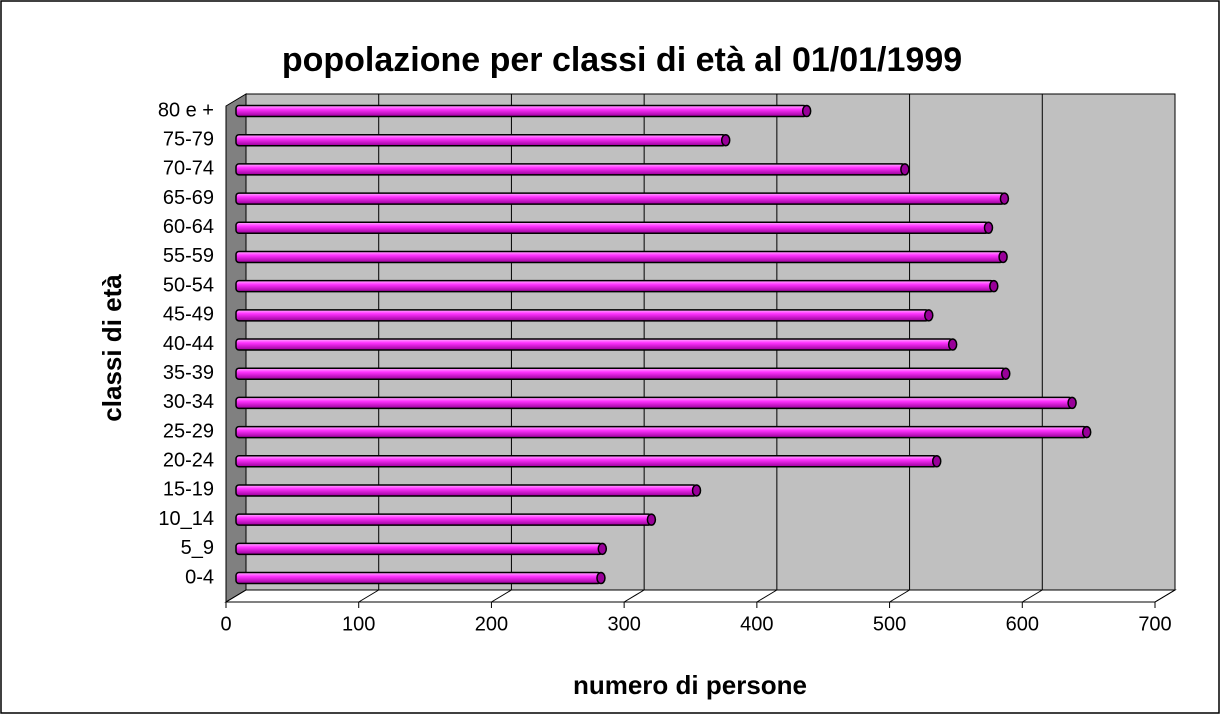  I want to click on y-tick-label: 50-54, so click(188, 285).